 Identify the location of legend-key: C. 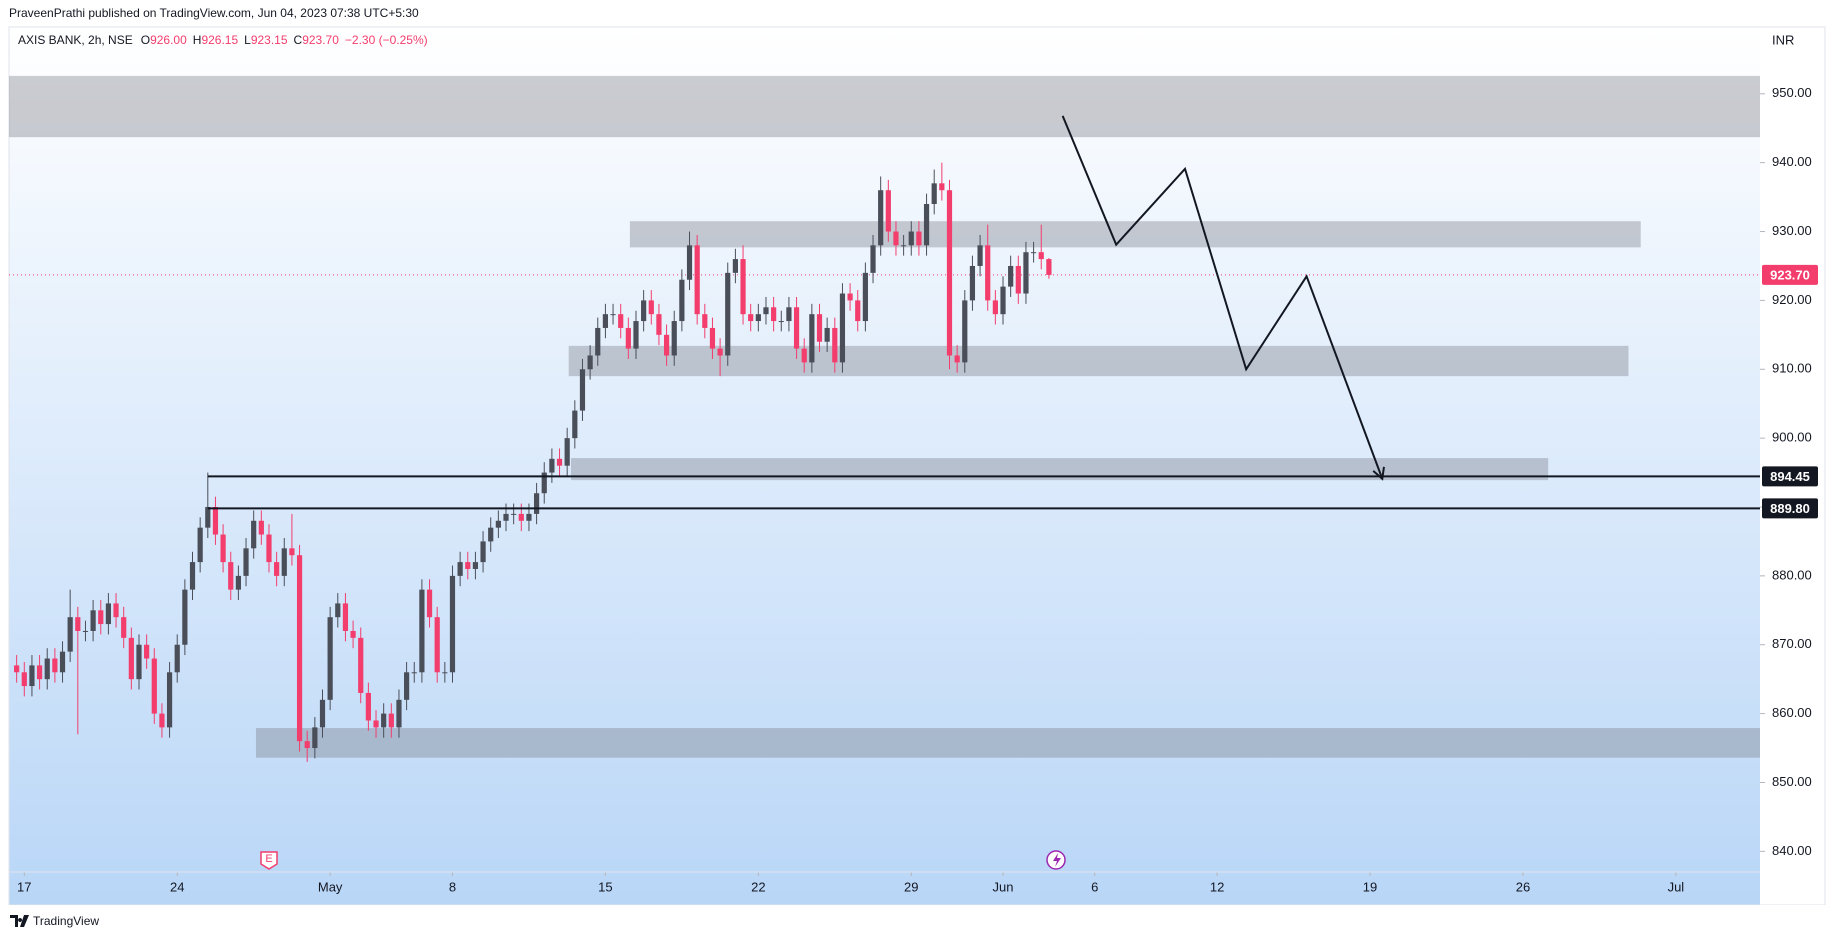
(298, 40).